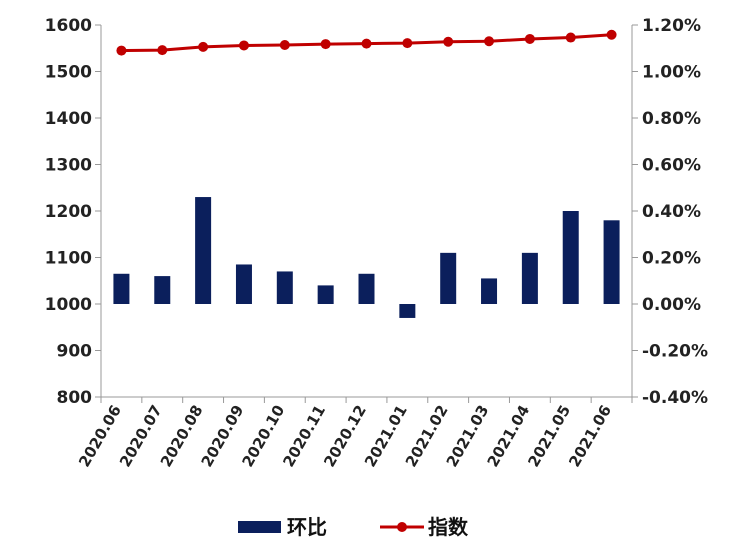  What do you see at coordinates (68, 166) in the screenshot?
I see `left-tick-label: 1300` at bounding box center [68, 166].